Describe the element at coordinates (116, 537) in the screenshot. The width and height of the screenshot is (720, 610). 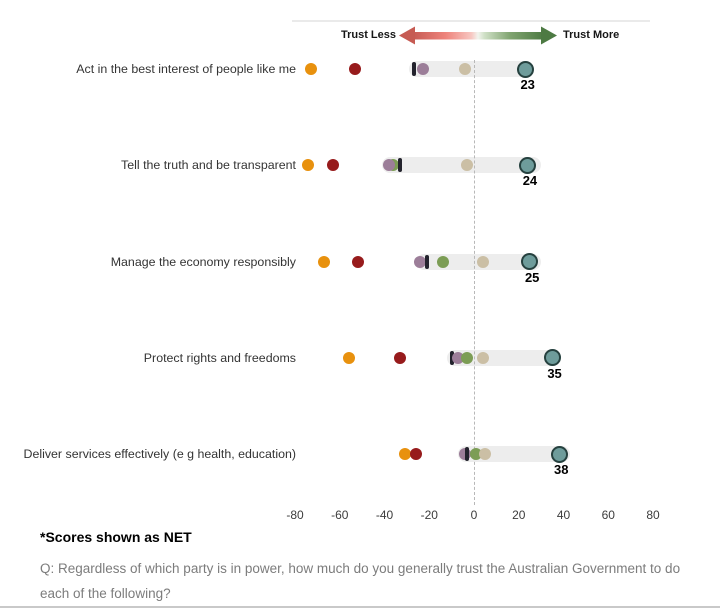
I see `footnote: *Scores shown as NET` at that location.